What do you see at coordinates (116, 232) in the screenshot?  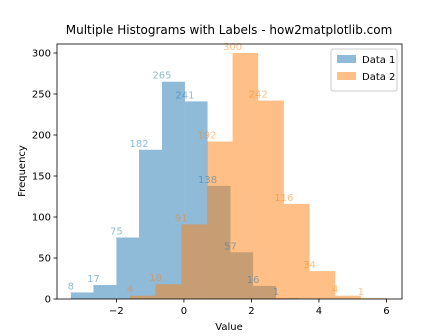 I see `data-label: 75` at bounding box center [116, 232].